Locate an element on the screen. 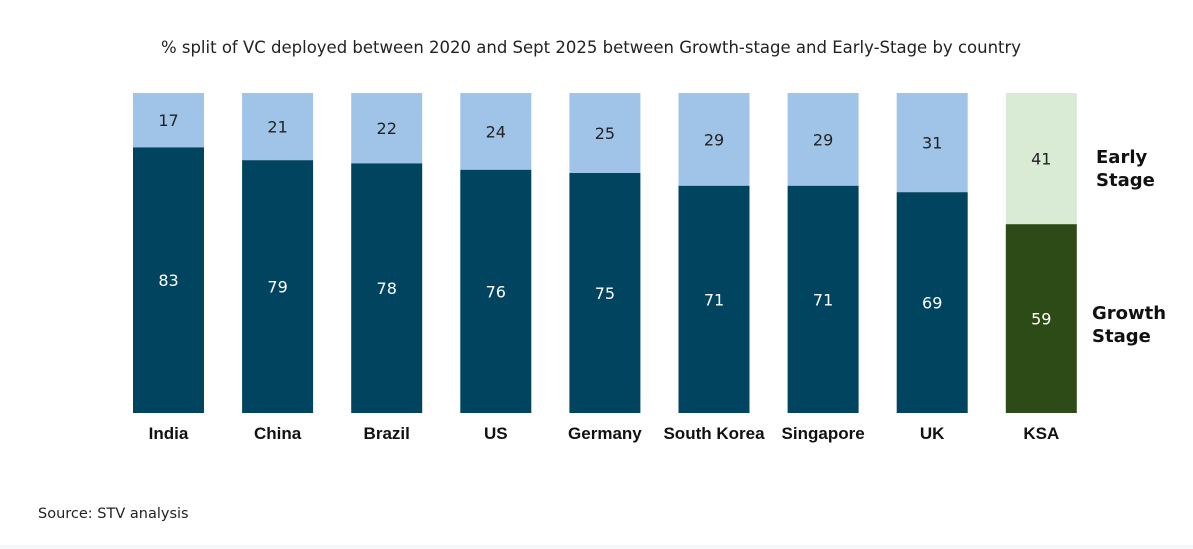  label-growth-us: 76 is located at coordinates (496, 291).